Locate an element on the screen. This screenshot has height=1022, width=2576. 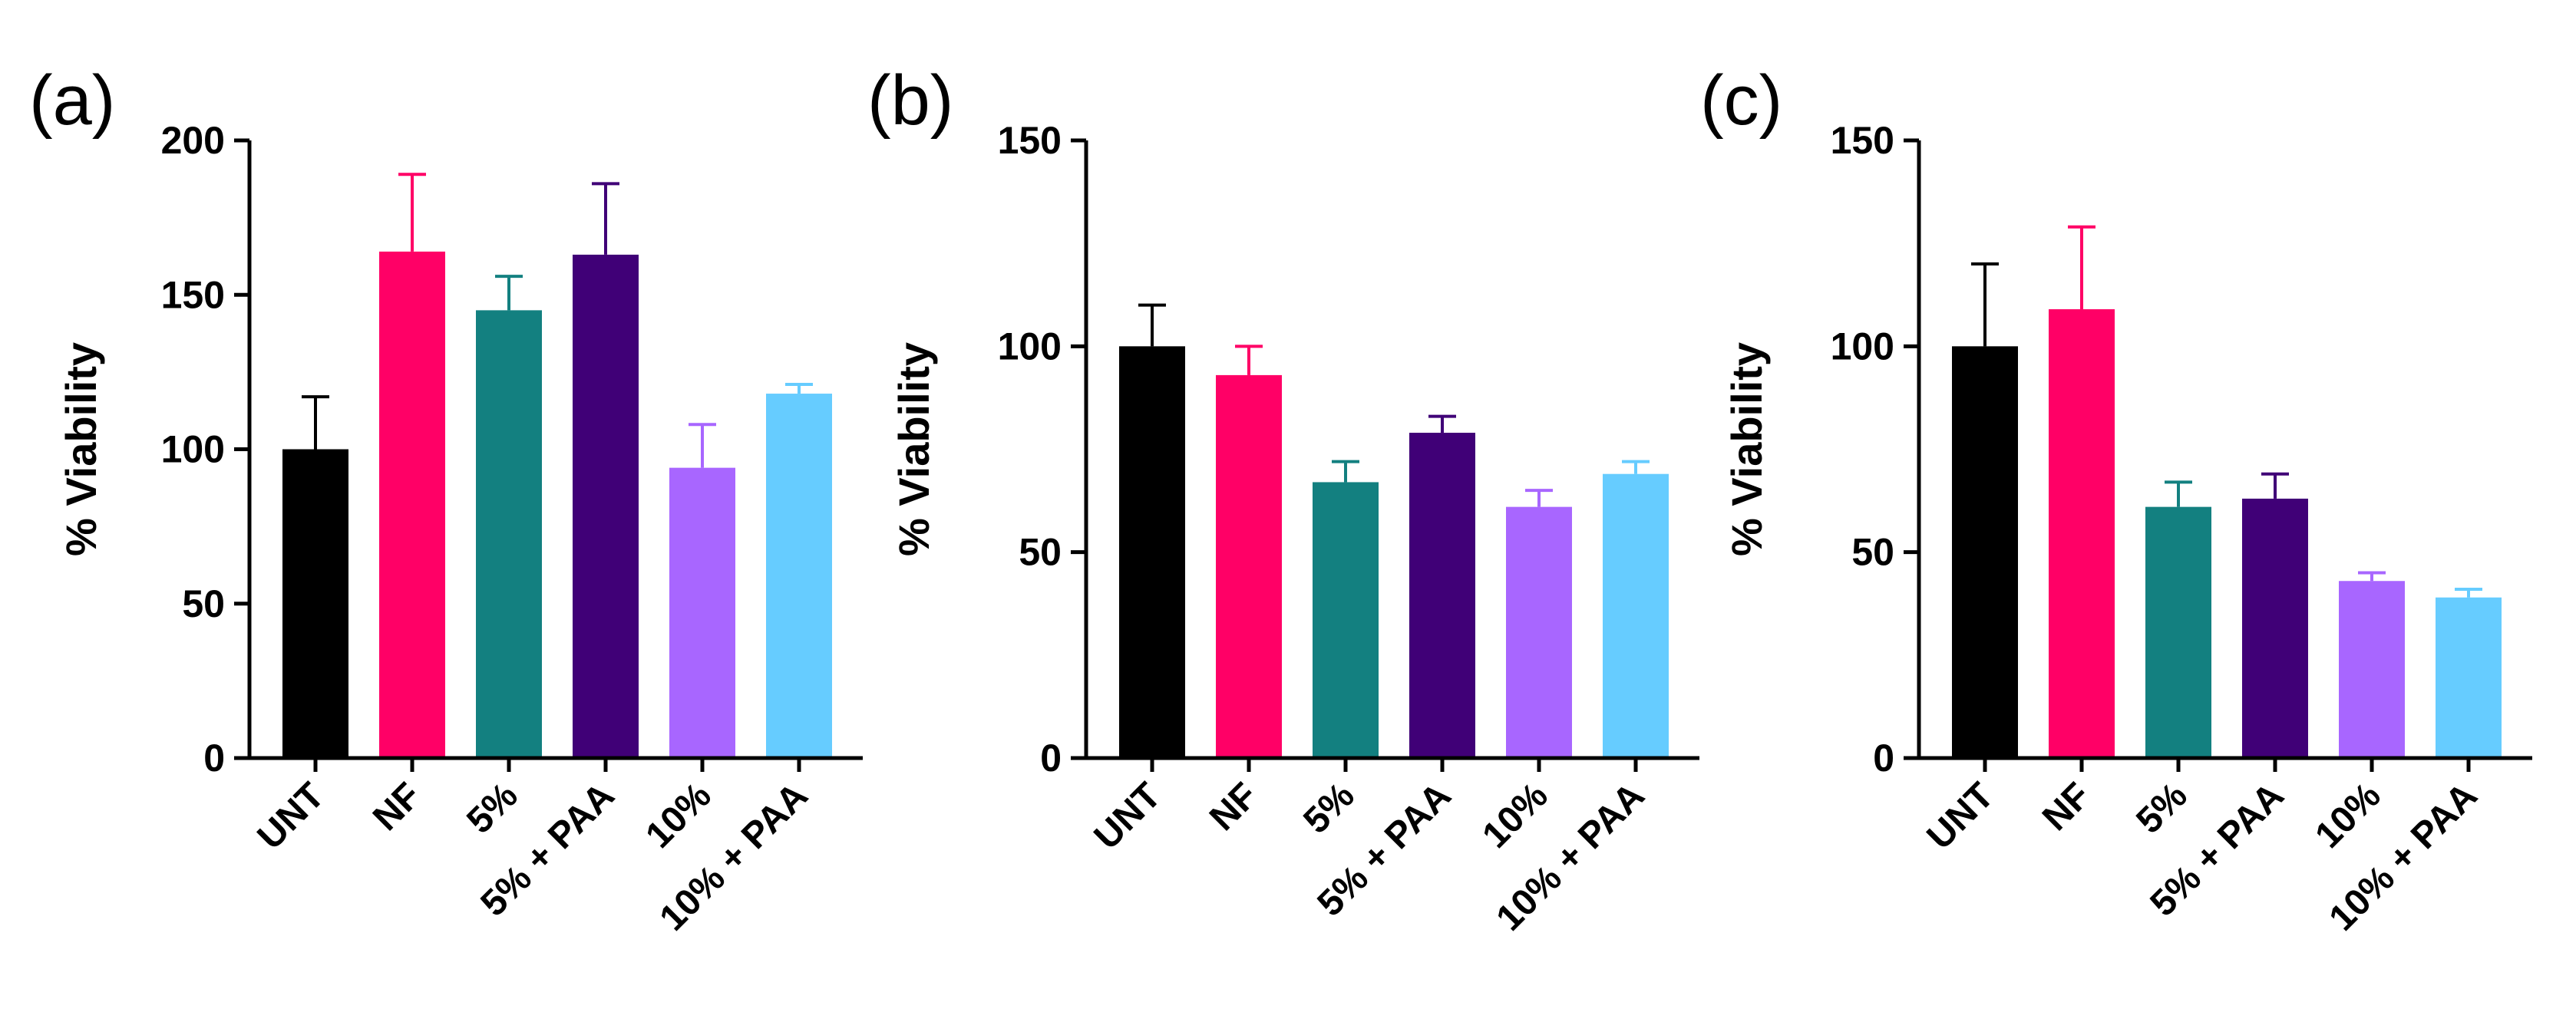
panel-label: (b) is located at coordinates (910, 100).